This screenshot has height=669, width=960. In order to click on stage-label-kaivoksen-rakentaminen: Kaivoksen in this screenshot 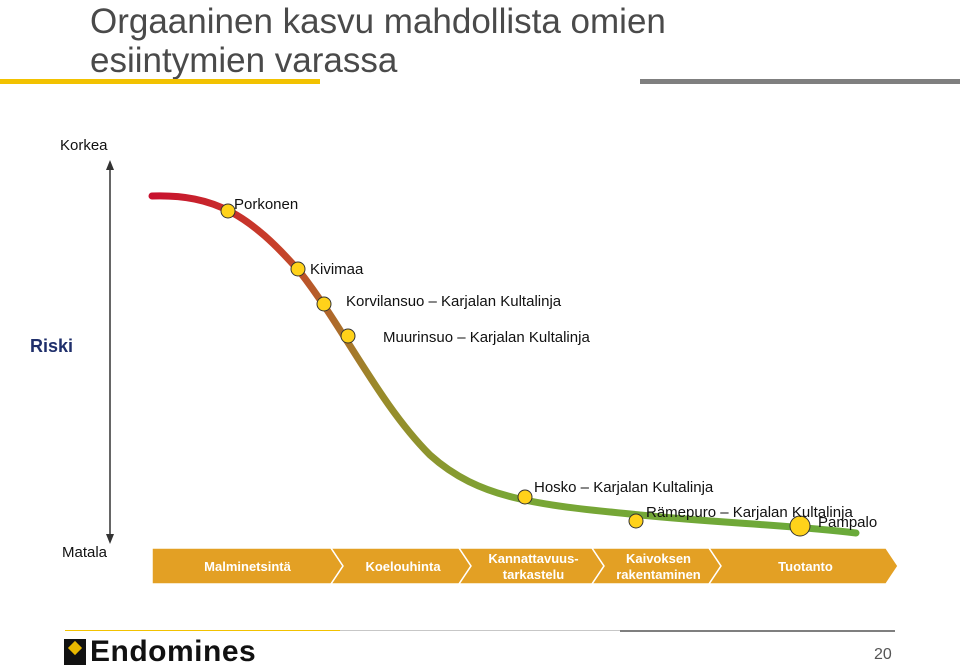, I will do `click(658, 558)`.